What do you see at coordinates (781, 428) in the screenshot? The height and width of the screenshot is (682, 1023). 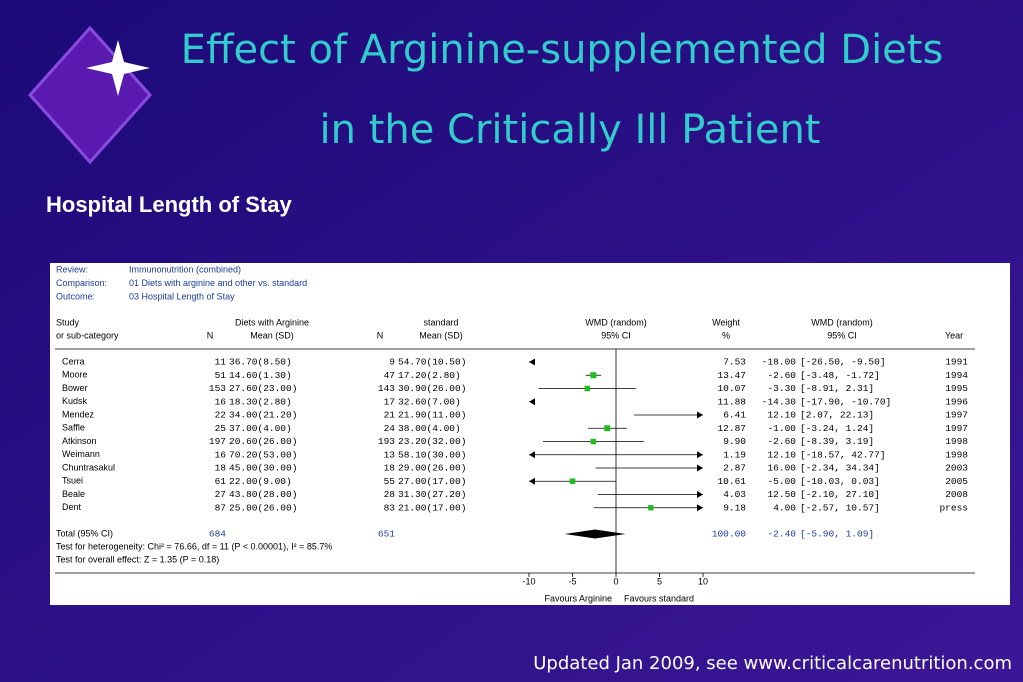 I see `wmd: -1.00` at bounding box center [781, 428].